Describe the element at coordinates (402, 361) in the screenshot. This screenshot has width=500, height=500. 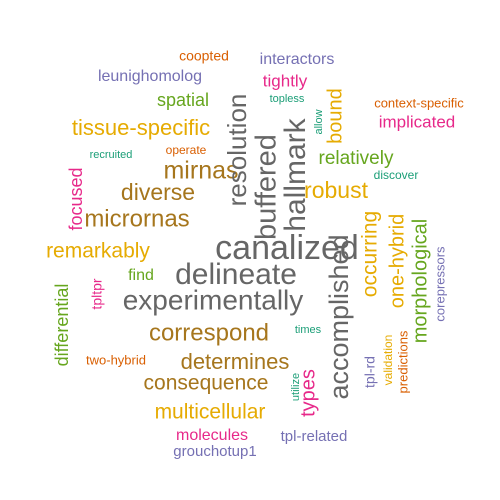
I see `word-predictions: predictions` at that location.